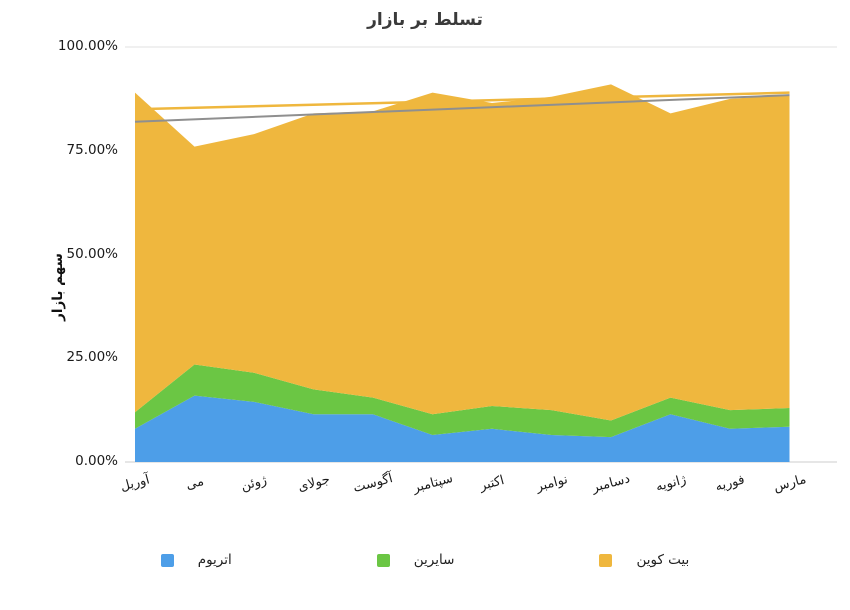 The image size is (850, 610). I want to click on y-tick-label: 25.00%, so click(92, 357).